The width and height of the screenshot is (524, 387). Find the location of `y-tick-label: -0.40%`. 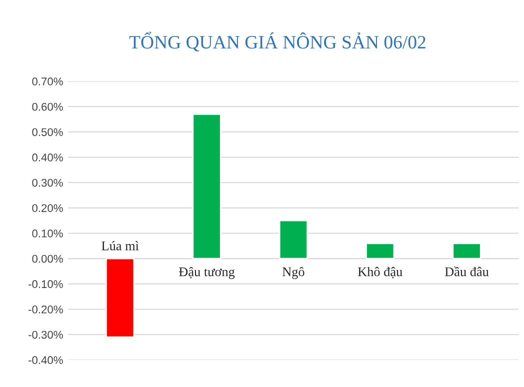

y-tick-label: -0.40% is located at coordinates (45, 360).